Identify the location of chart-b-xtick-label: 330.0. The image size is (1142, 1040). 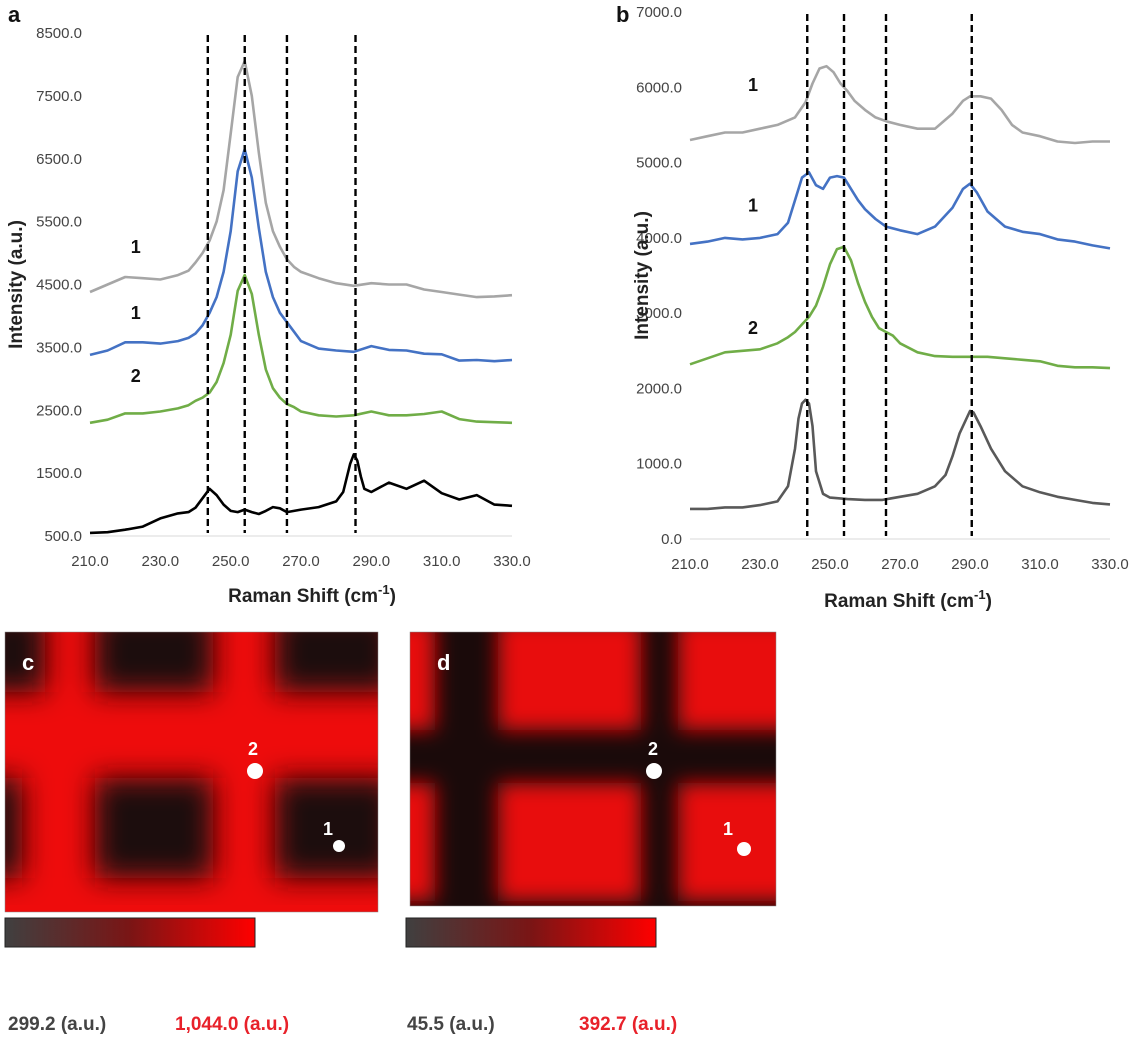
(1110, 564).